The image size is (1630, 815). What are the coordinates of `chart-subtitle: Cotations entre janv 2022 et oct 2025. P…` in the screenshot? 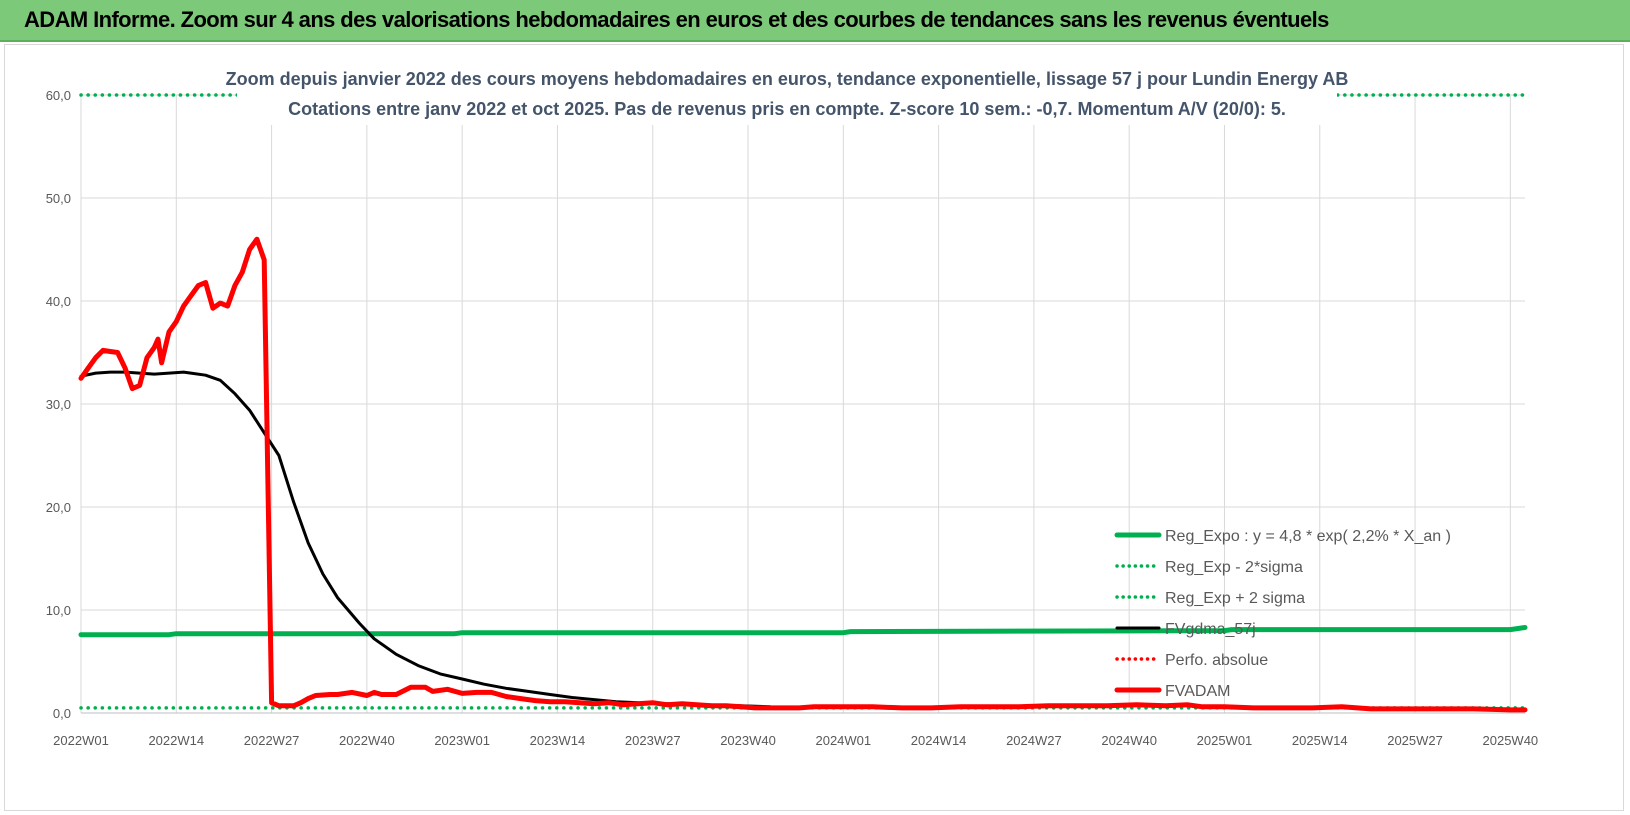 It's located at (787, 109).